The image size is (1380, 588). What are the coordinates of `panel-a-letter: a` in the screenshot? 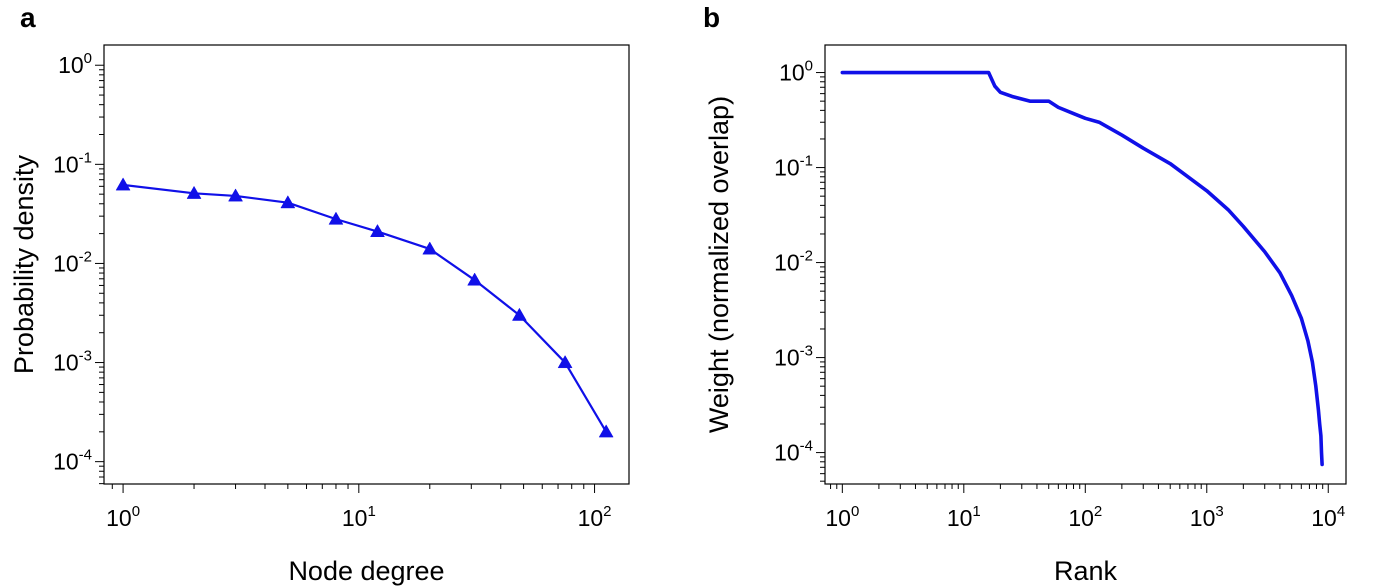 It's located at (28, 17).